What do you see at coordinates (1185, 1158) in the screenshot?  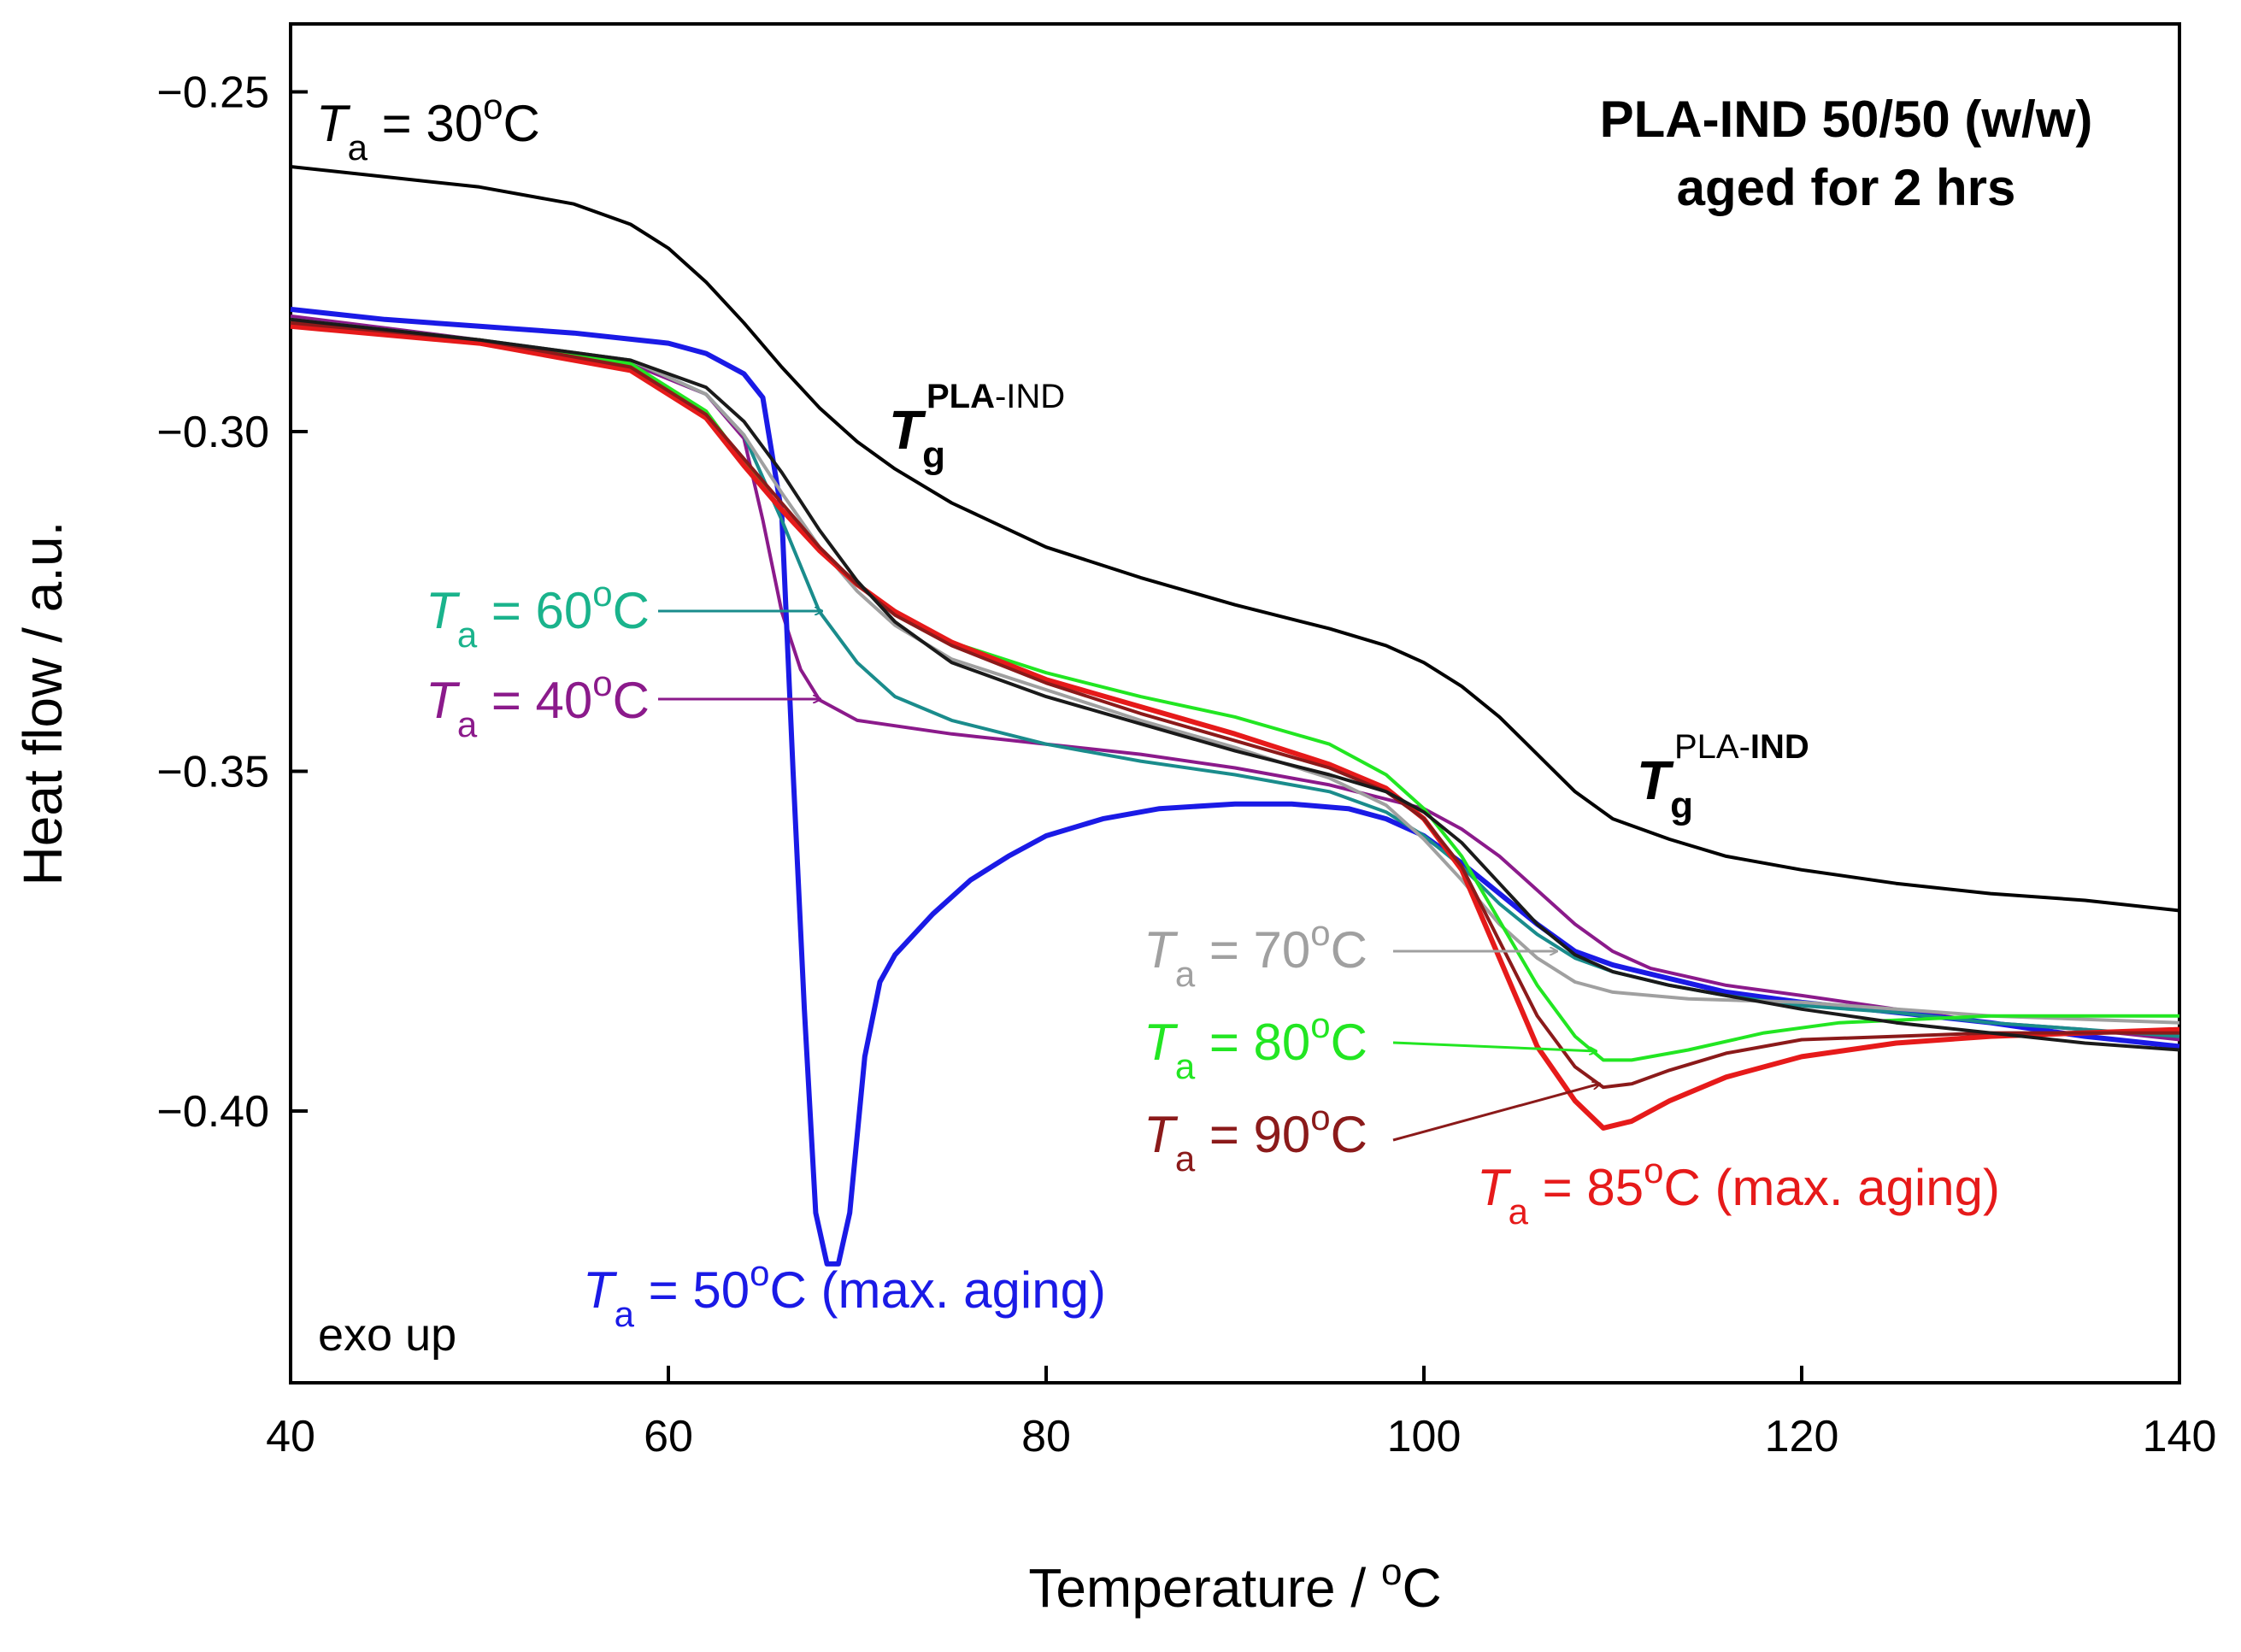 I see `annotation-sub-6: a` at bounding box center [1185, 1158].